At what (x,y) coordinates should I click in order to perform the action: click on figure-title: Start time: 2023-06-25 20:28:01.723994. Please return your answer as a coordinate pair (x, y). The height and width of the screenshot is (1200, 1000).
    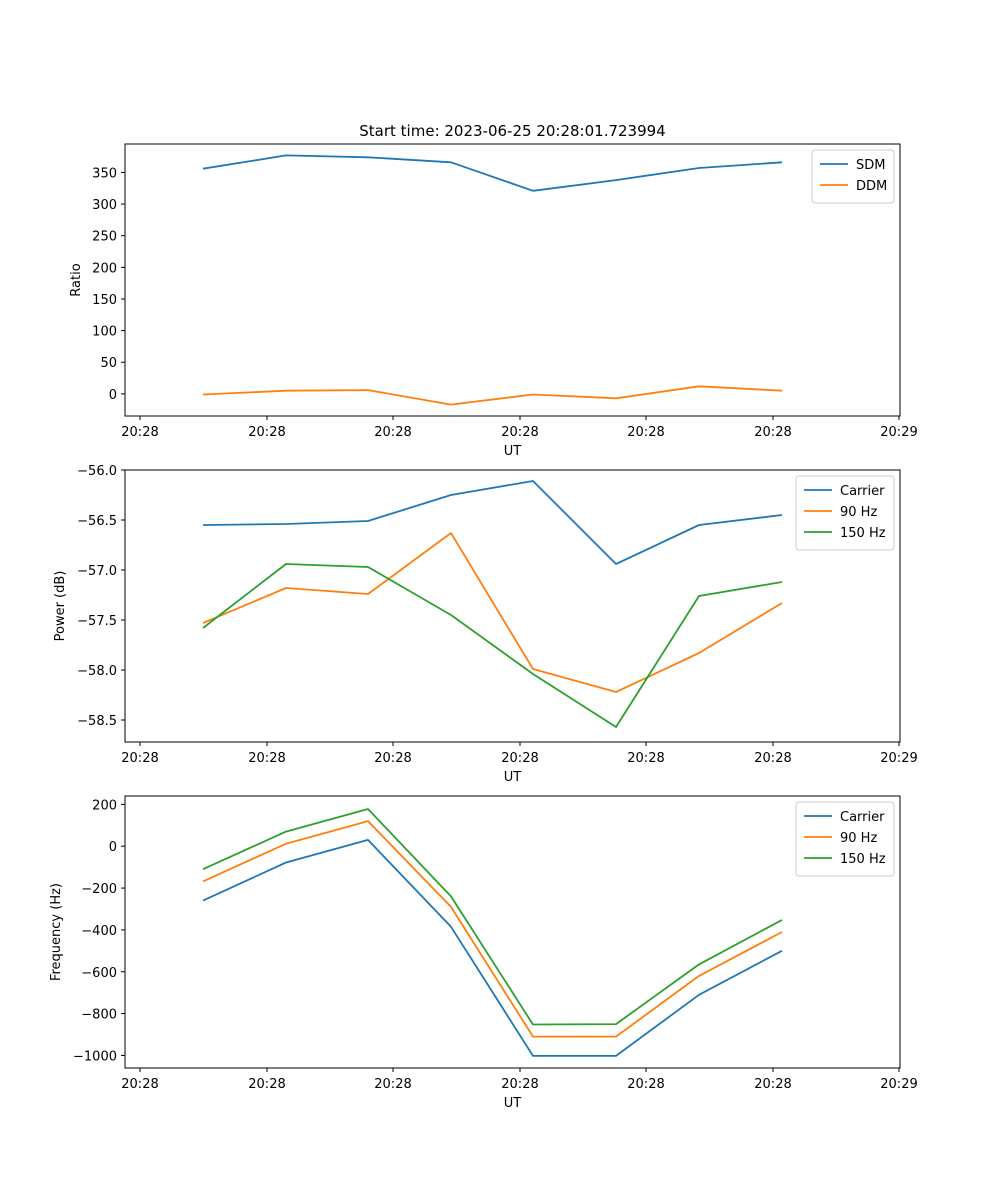
    Looking at the image, I should click on (512, 131).